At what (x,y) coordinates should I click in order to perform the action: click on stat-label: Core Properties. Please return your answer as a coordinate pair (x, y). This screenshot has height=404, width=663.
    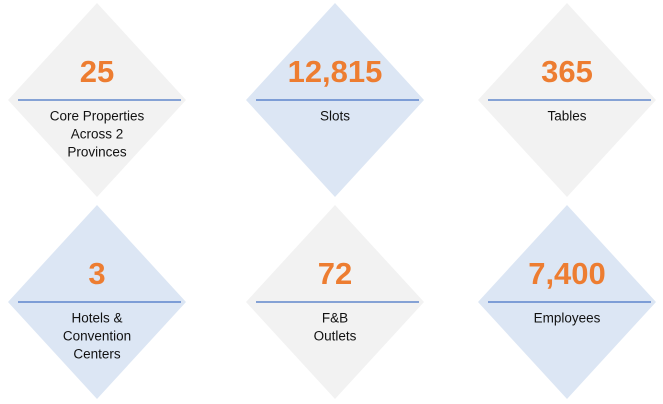
    Looking at the image, I should click on (97, 116).